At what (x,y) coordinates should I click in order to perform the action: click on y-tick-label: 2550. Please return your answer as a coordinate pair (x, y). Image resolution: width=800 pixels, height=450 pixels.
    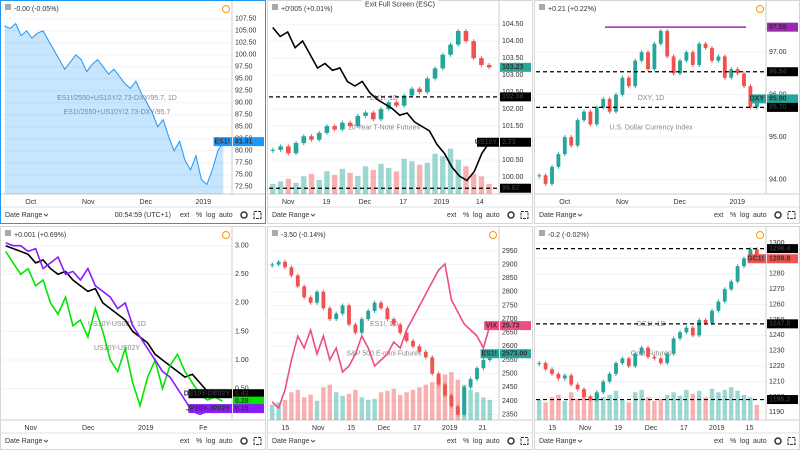
    Looking at the image, I should click on (510, 360).